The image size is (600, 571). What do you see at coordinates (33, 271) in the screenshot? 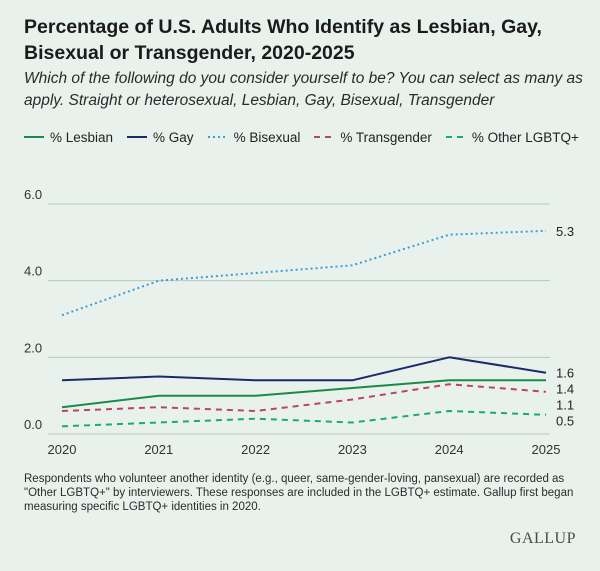
I see `y-tick-label: 4.0` at bounding box center [33, 271].